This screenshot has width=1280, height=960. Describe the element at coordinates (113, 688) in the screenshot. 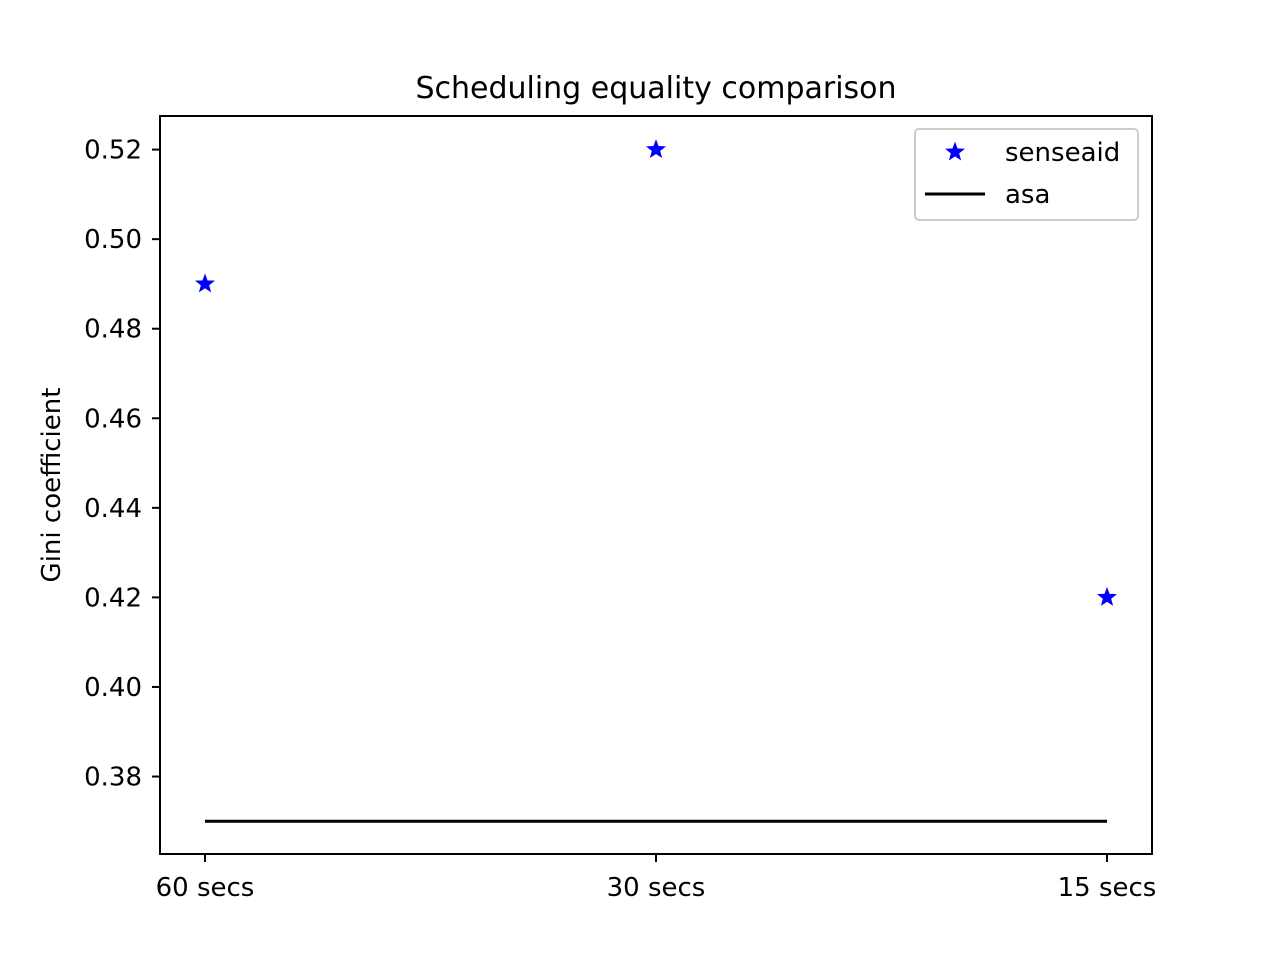

I see `y-tick-label: 0.40` at that location.